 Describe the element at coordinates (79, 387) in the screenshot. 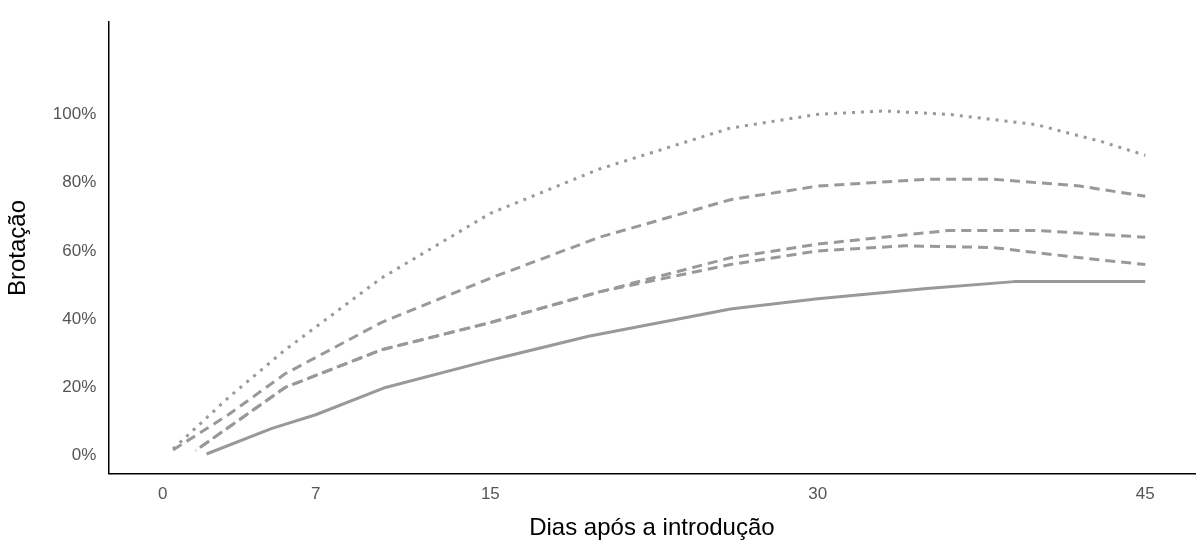

I see `y-tick-label: 20%` at that location.